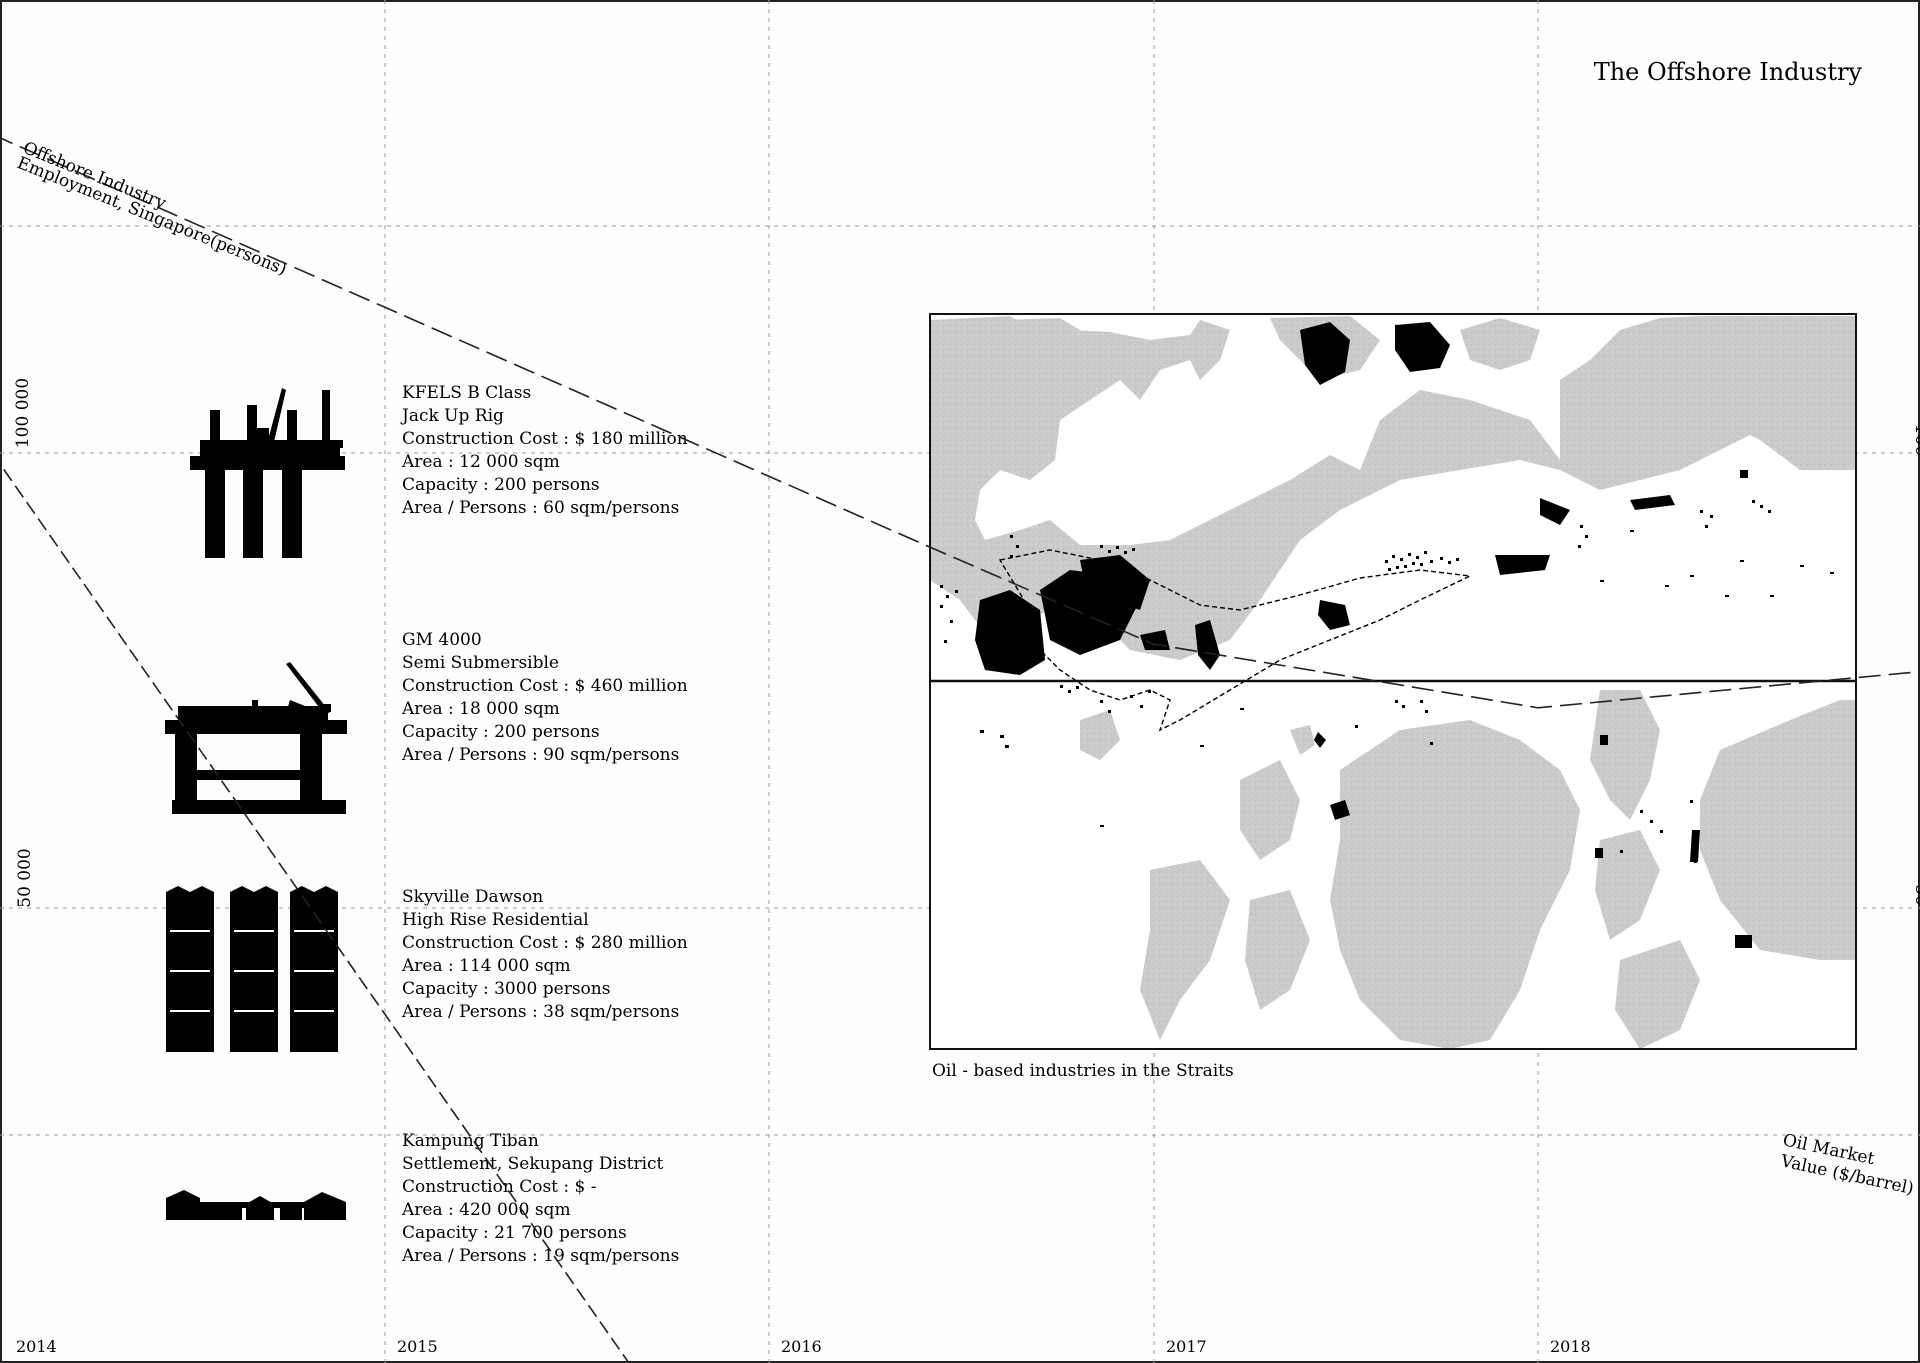 The width and height of the screenshot is (1920, 1363). What do you see at coordinates (472, 897) in the screenshot?
I see `facility-3-line-1: Skyville Dawson` at bounding box center [472, 897].